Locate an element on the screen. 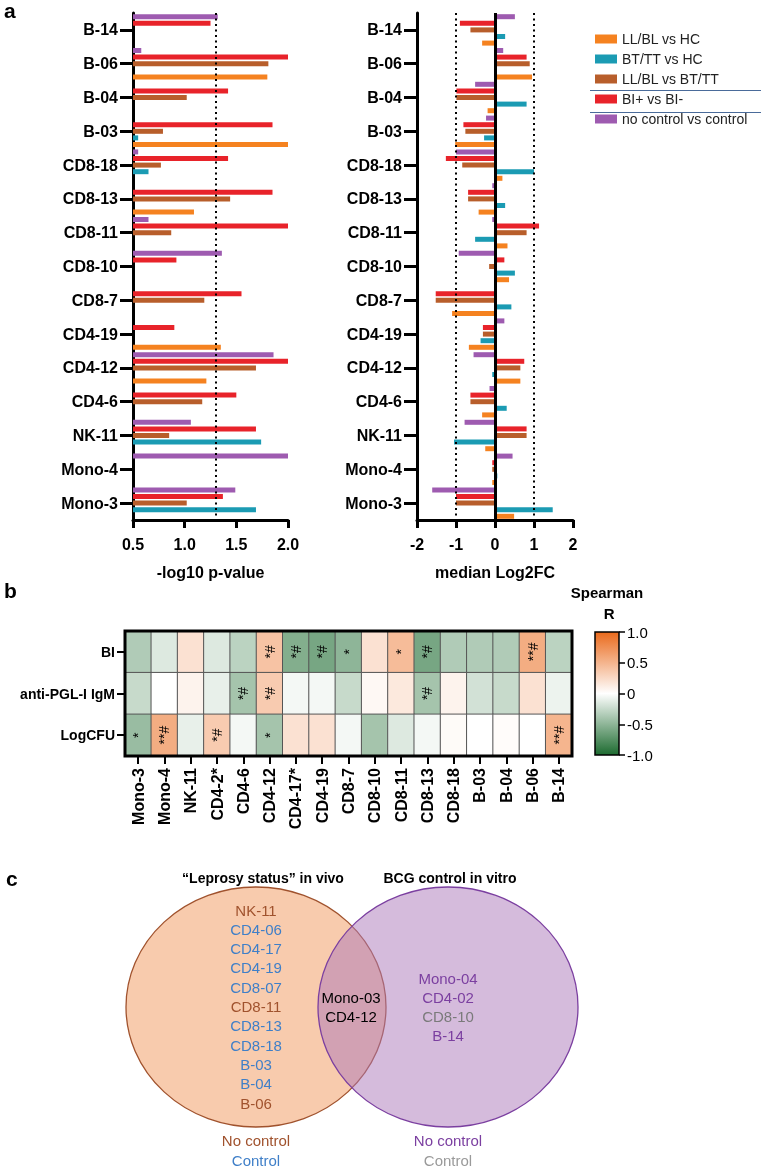 This screenshot has height=1176, width=764. text: c is located at coordinates (12, 878).